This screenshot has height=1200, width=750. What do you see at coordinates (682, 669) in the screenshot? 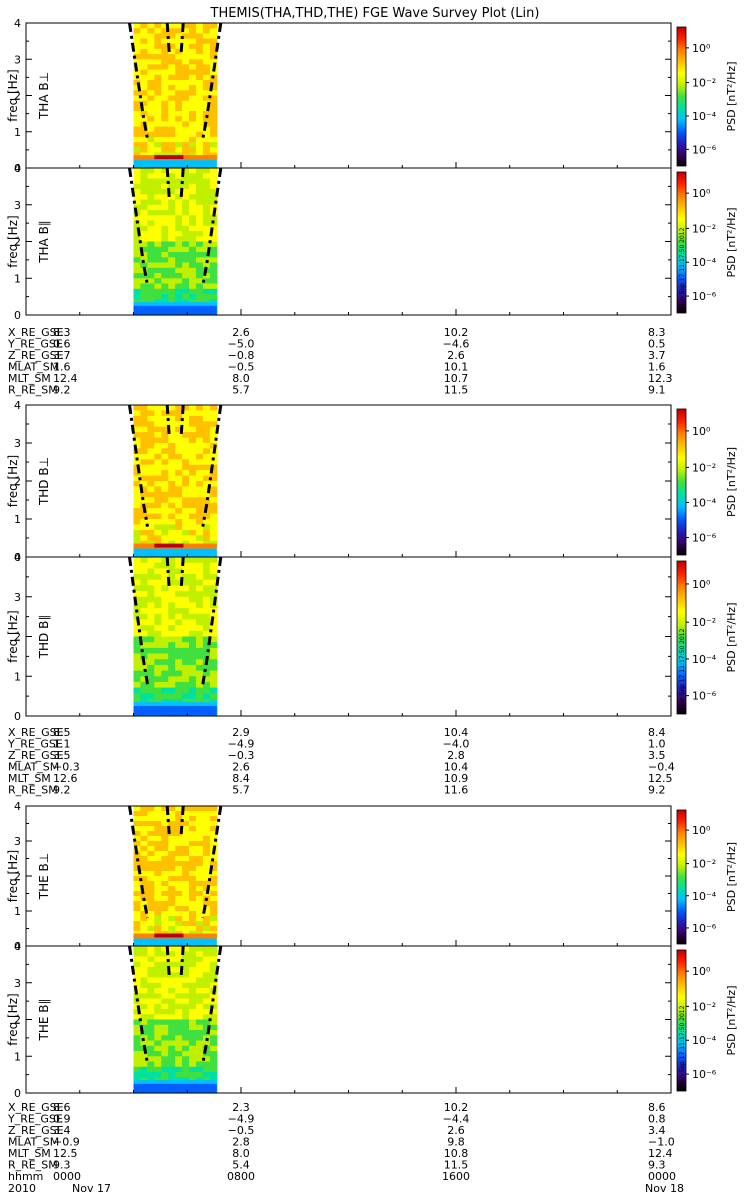
I see `timestamp-stamp: Mon Sep 17 11:17:50 2012` at bounding box center [682, 669].